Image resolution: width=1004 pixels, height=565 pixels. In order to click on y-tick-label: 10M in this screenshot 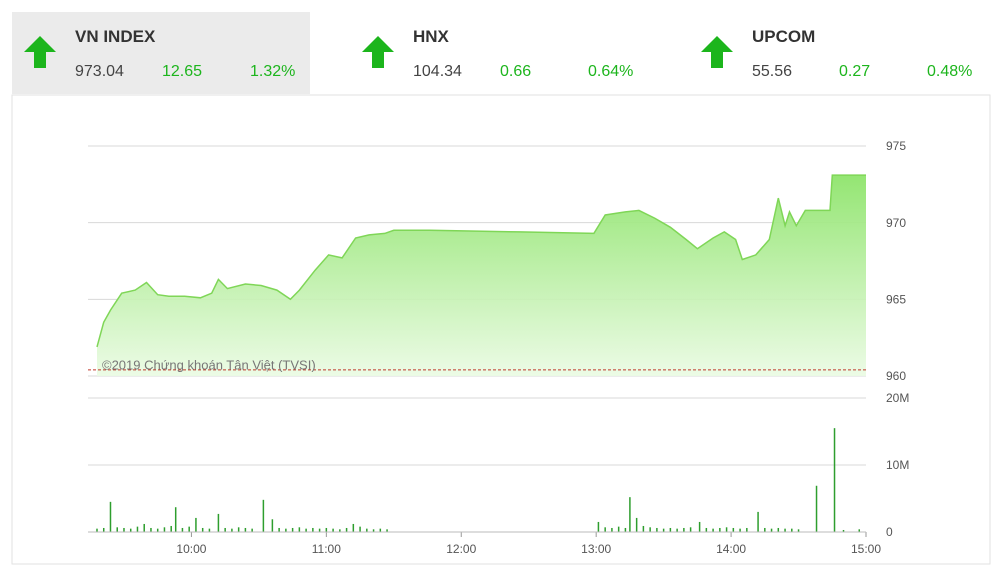, I will do `click(897, 465)`.